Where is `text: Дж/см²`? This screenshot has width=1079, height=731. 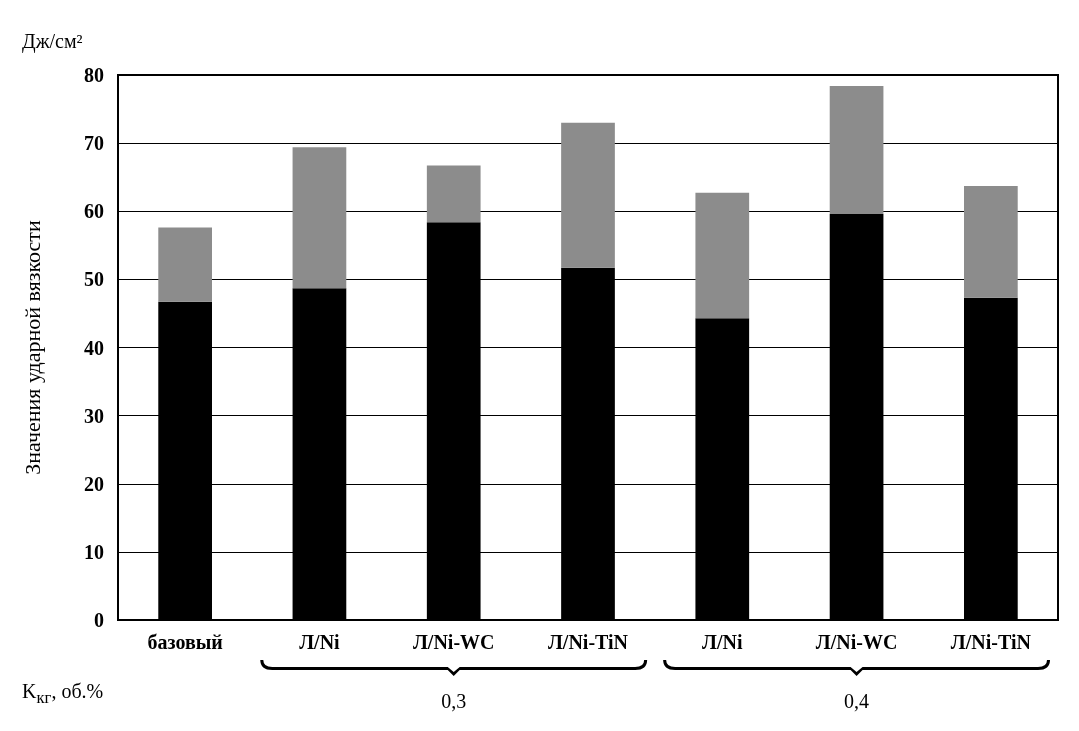 text: Дж/см² is located at coordinates (52, 41).